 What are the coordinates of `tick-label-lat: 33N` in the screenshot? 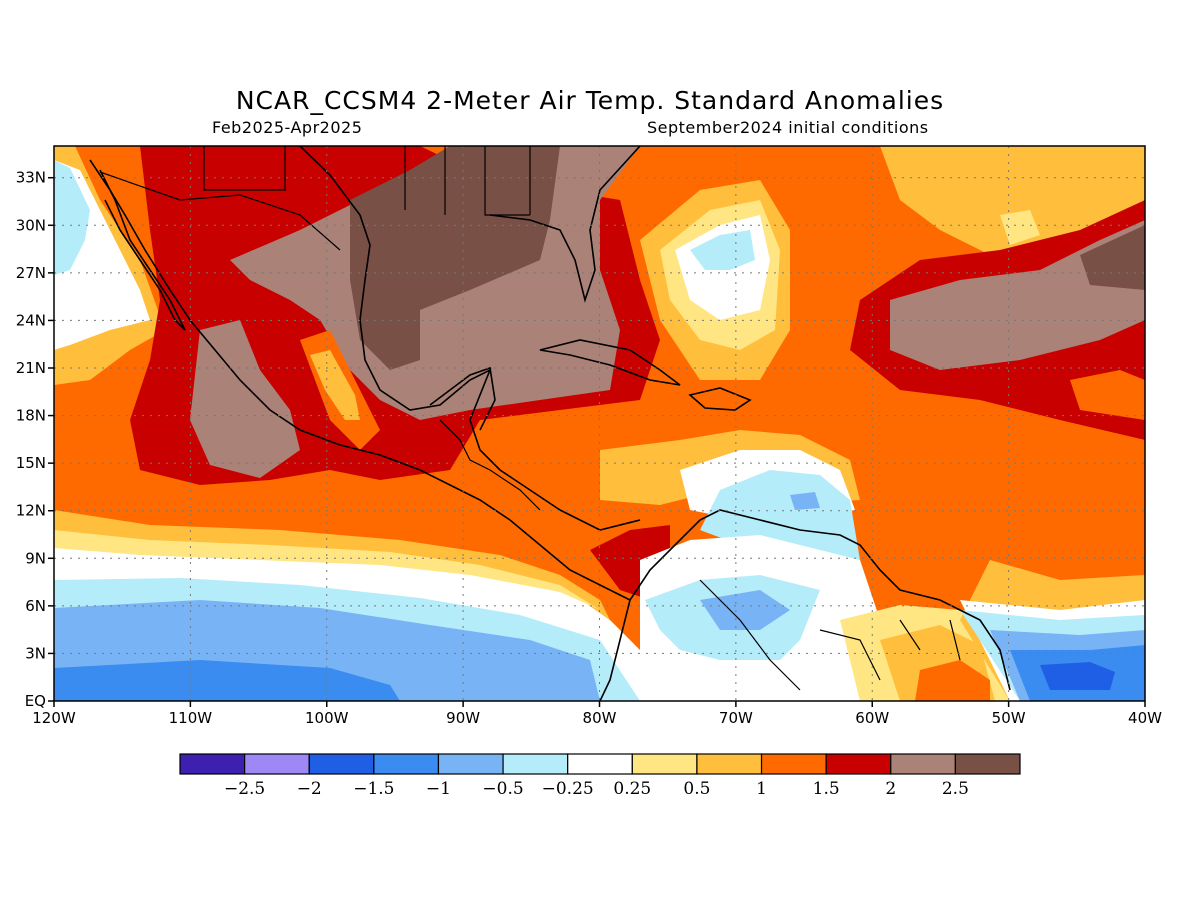 It's located at (31, 178).